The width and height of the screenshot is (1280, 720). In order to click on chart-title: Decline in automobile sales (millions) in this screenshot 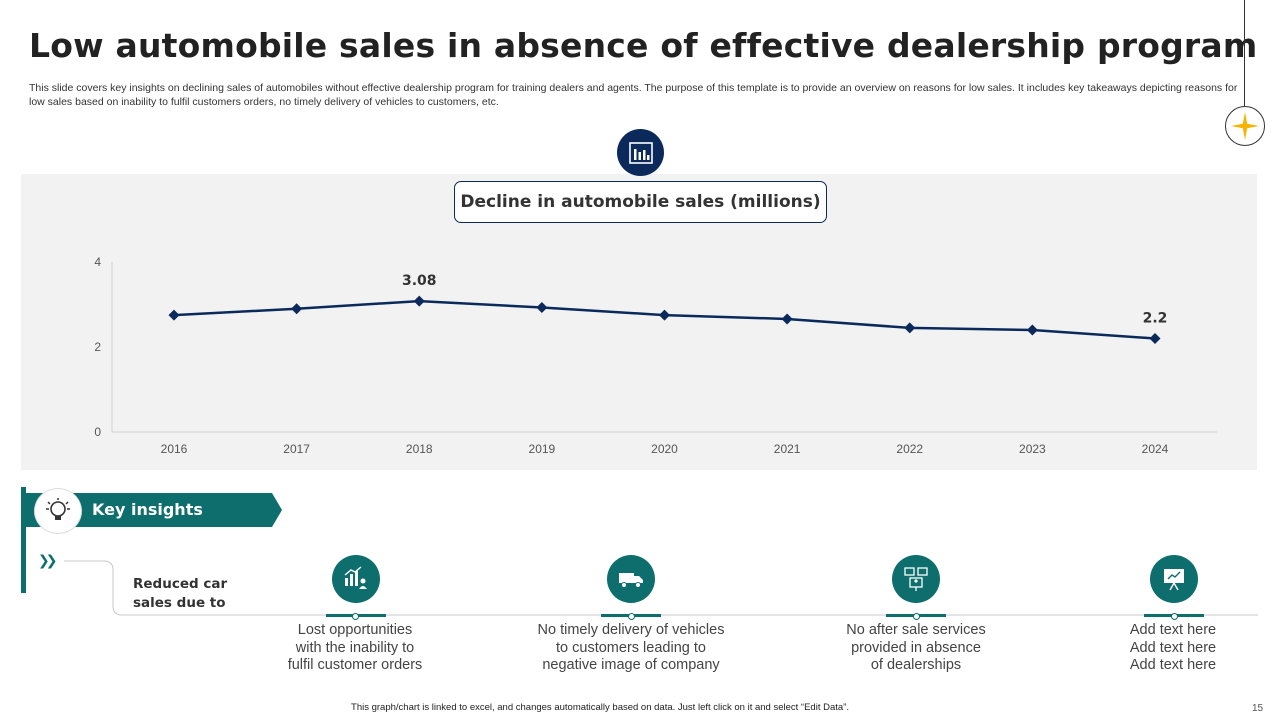, I will do `click(640, 202)`.